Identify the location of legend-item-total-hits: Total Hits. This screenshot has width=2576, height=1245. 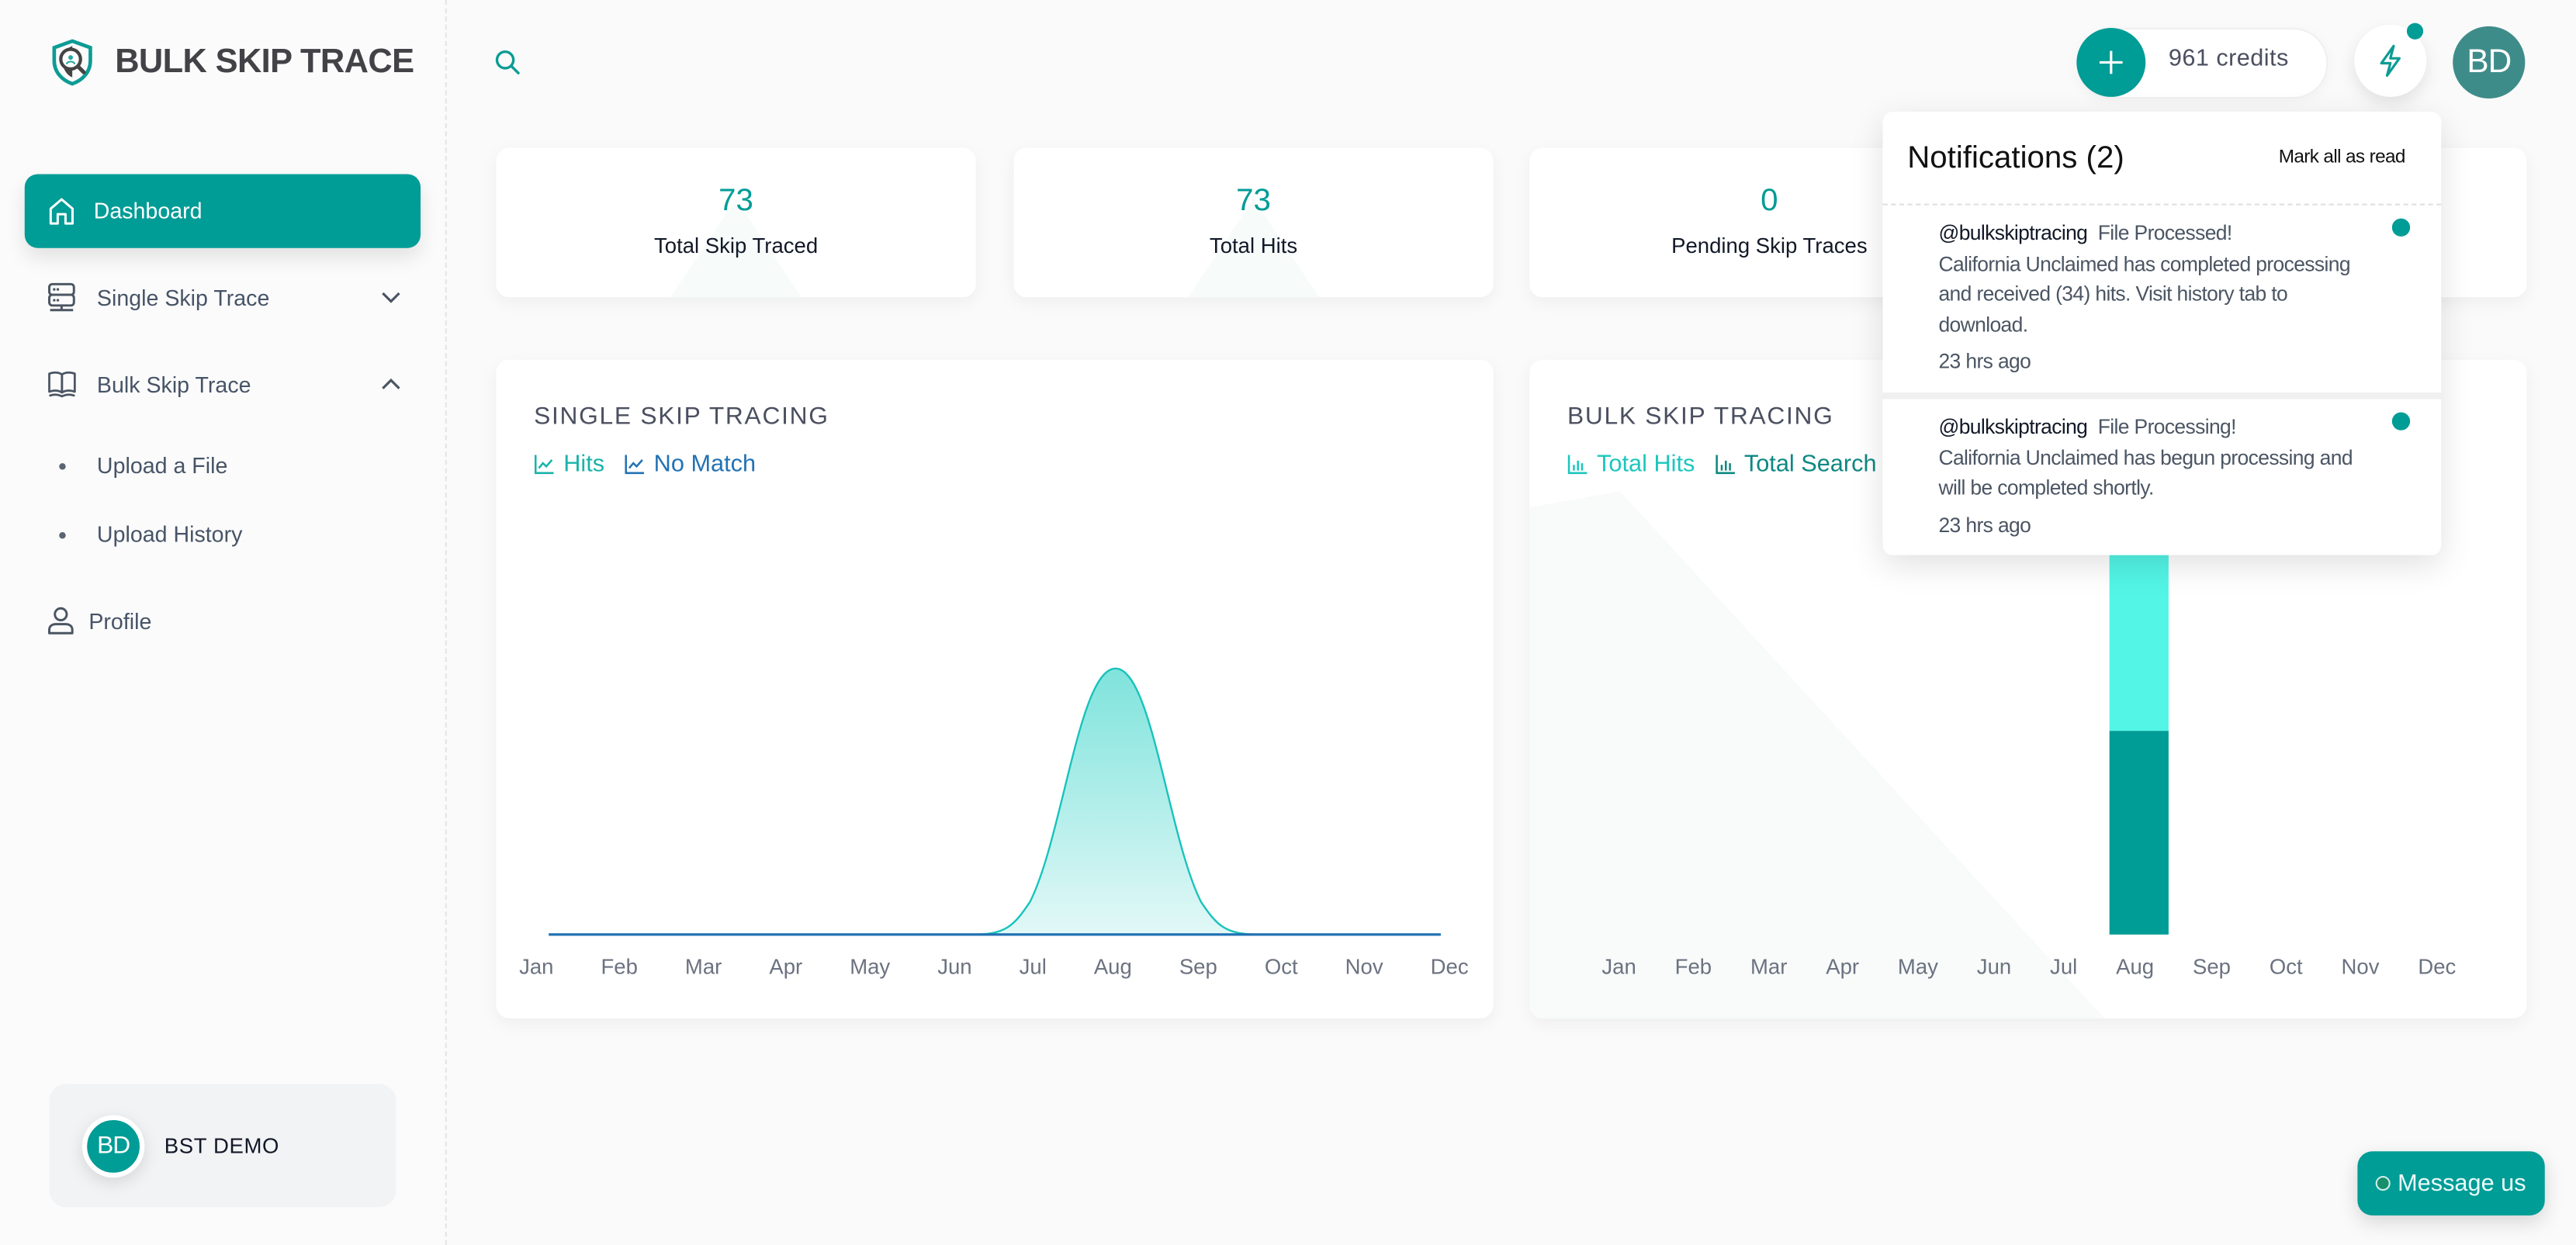
(1631, 464).